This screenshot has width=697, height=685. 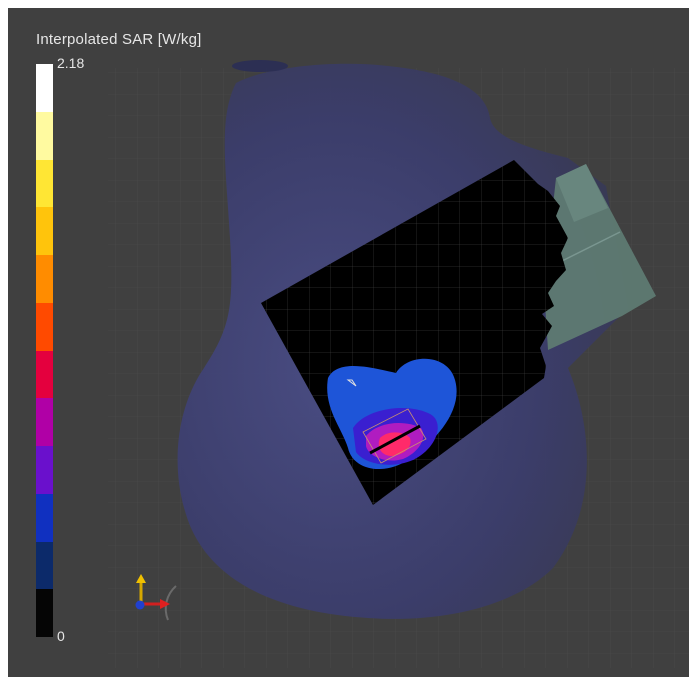 I want to click on body-top-cap, so click(x=260, y=66).